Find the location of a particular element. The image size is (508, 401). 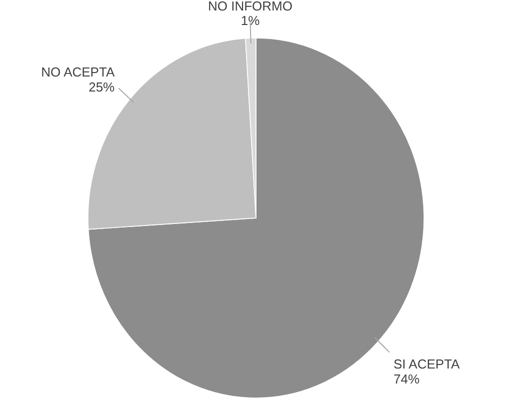

data-label: 74% is located at coordinates (406, 379).